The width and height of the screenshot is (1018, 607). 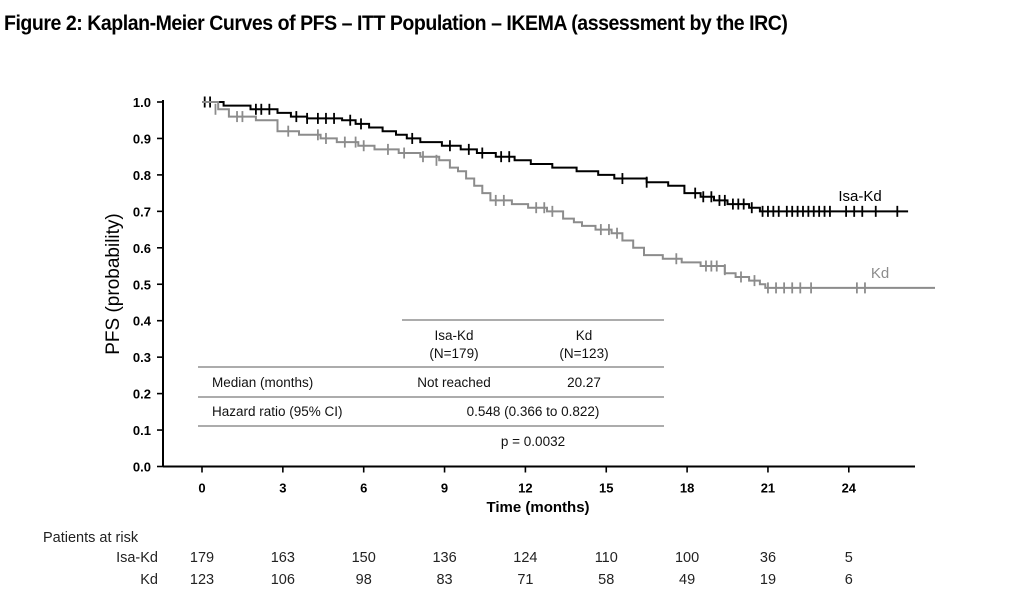 I want to click on at-risk-value: 98, so click(x=364, y=580).